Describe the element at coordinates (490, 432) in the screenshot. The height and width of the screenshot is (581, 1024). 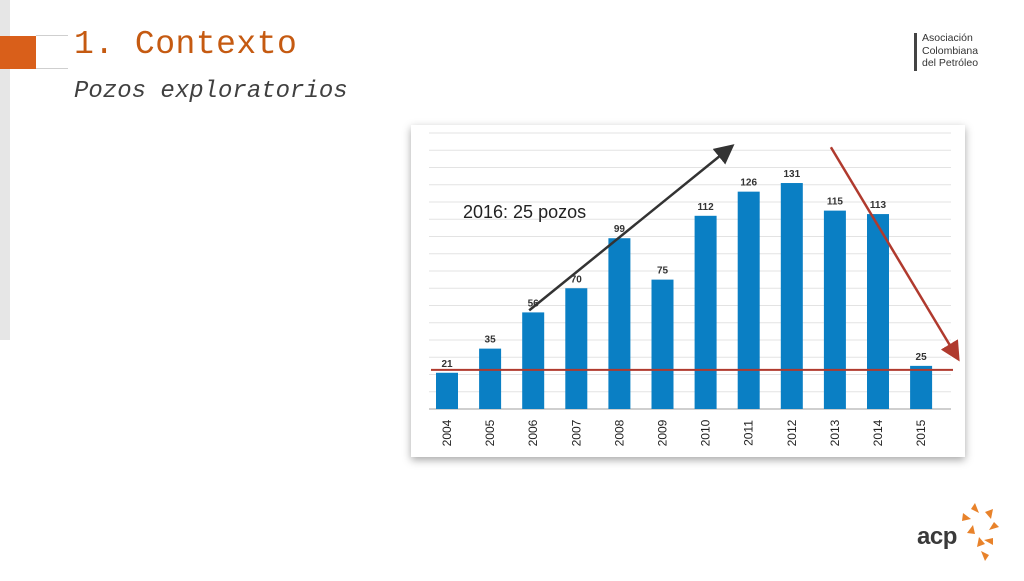
I see `tick-label-2005: 2005` at that location.